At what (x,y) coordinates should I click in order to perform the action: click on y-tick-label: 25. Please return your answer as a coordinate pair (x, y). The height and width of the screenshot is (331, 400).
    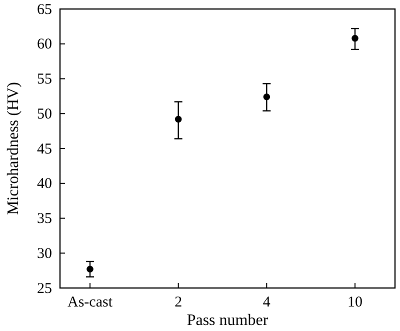
    Looking at the image, I should click on (44, 288).